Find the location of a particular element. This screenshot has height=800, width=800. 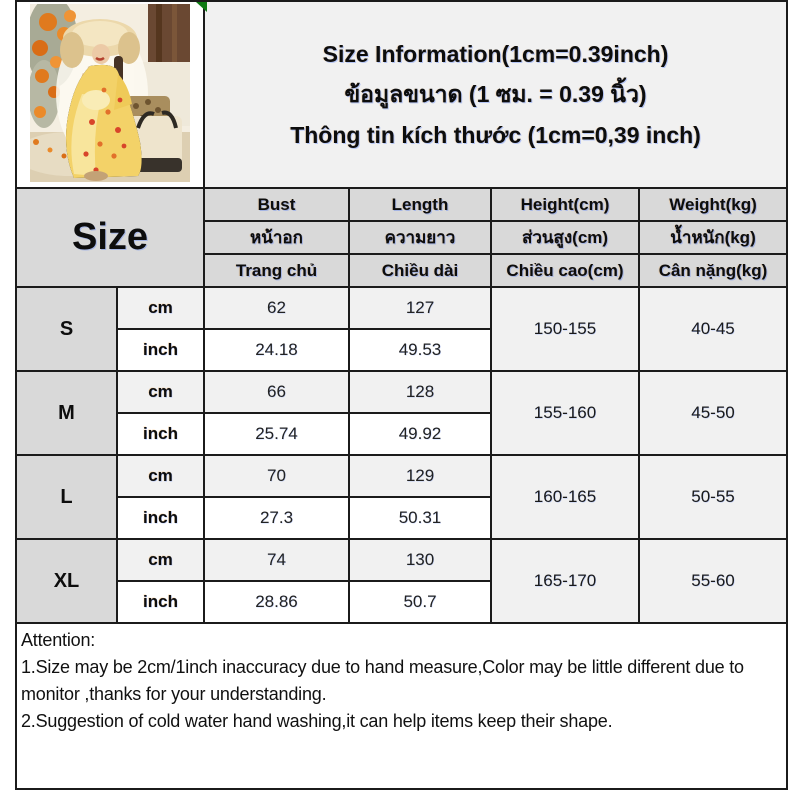

bust-s-cm: 62 is located at coordinates (276, 308).